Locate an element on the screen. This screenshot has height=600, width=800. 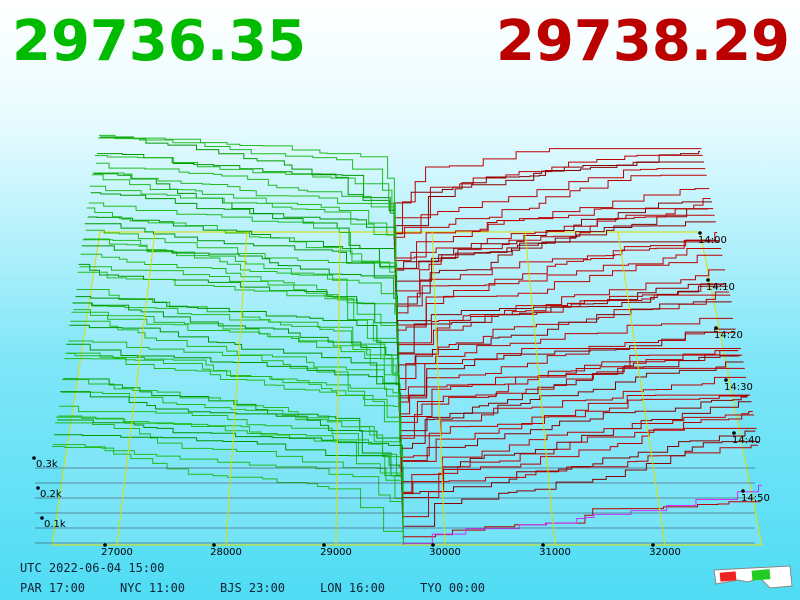
ask-price: 29738.29 is located at coordinates (643, 41).